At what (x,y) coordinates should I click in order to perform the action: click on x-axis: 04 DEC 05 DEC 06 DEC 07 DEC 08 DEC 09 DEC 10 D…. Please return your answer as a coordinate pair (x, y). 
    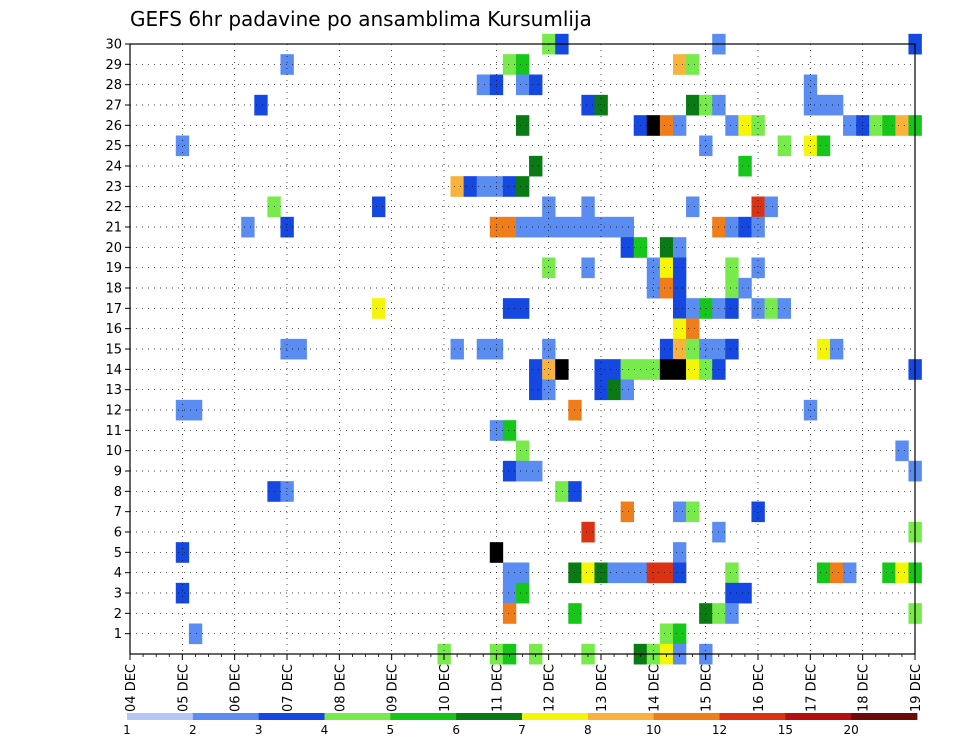
    Looking at the image, I should click on (524, 683).